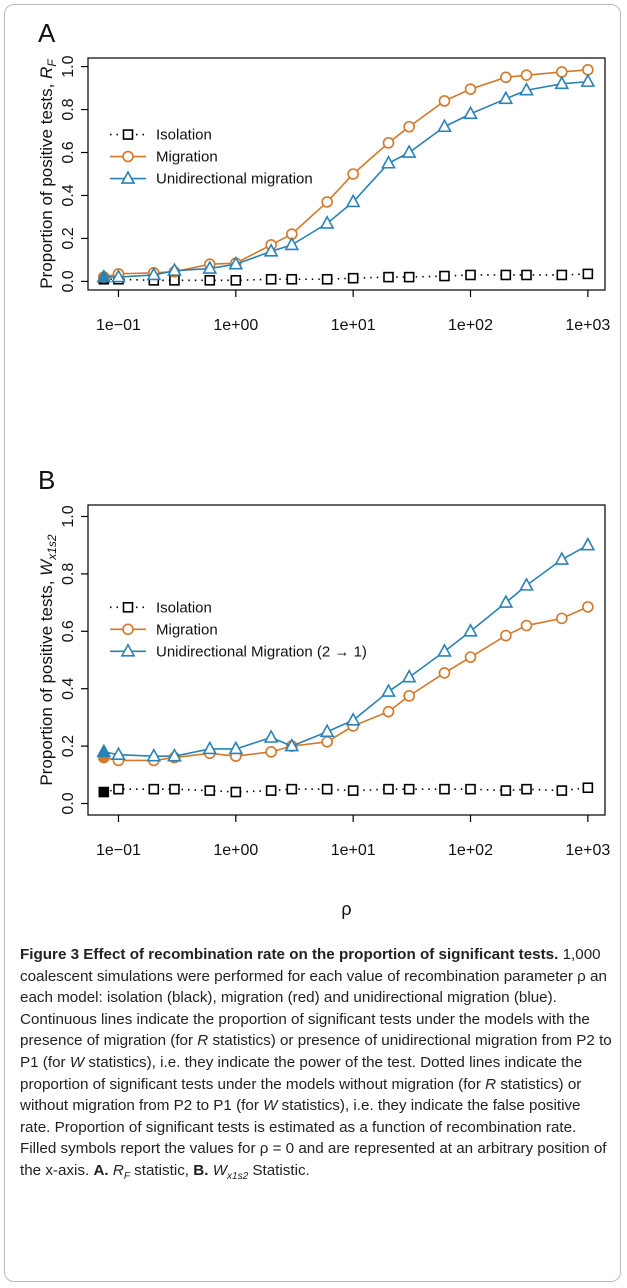  Describe the element at coordinates (68, 574) in the screenshot. I see `y-tick-label: 0.8` at that location.